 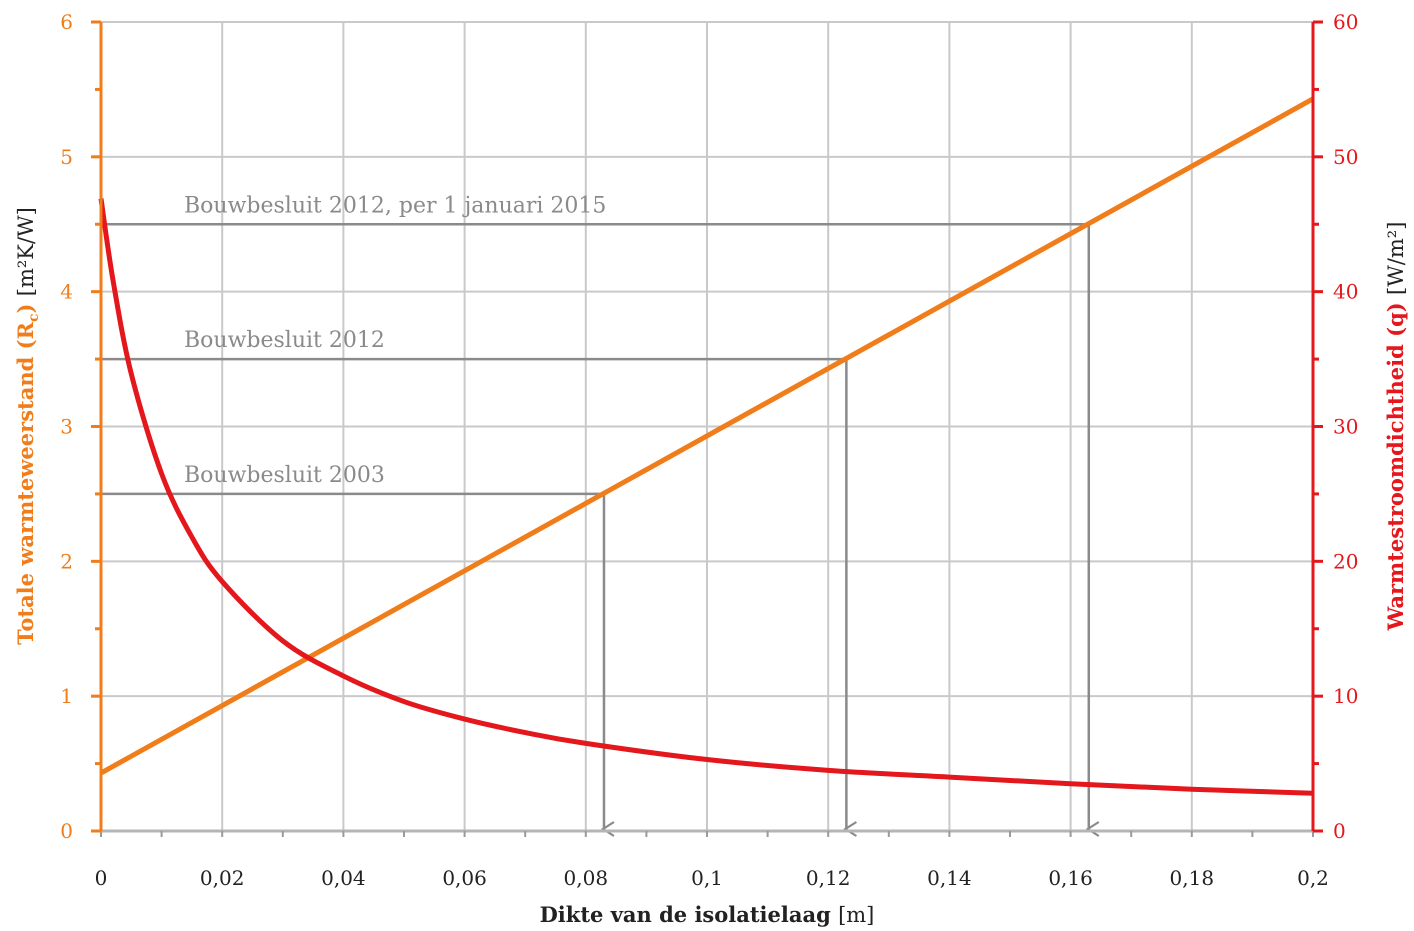 I want to click on y-right-tick-label: 50, so click(x=1345, y=157).